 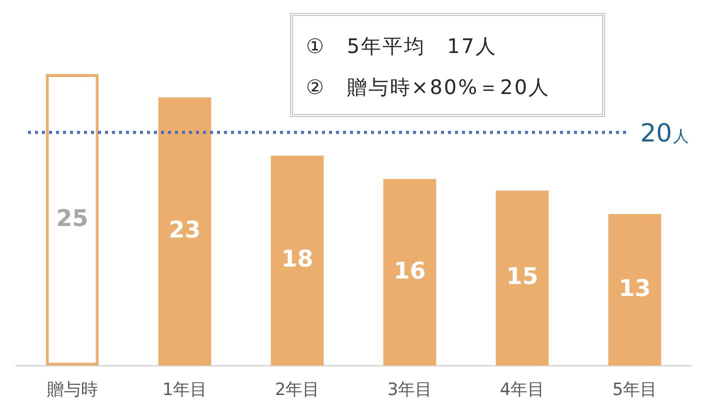 I want to click on x-tick-label: 3年目, so click(x=409, y=390).